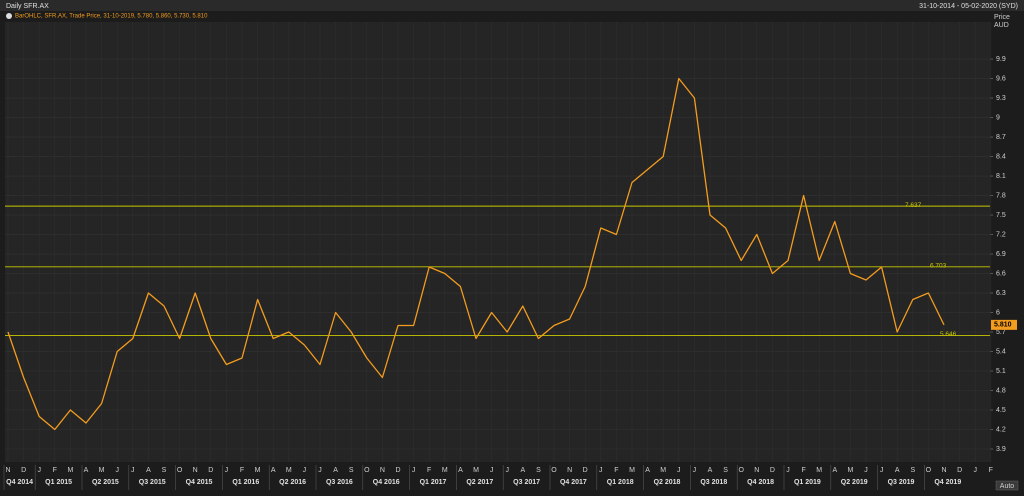 This screenshot has height=496, width=1024. What do you see at coordinates (1001, 59) in the screenshot?
I see `y-tick-label: 9.9` at bounding box center [1001, 59].